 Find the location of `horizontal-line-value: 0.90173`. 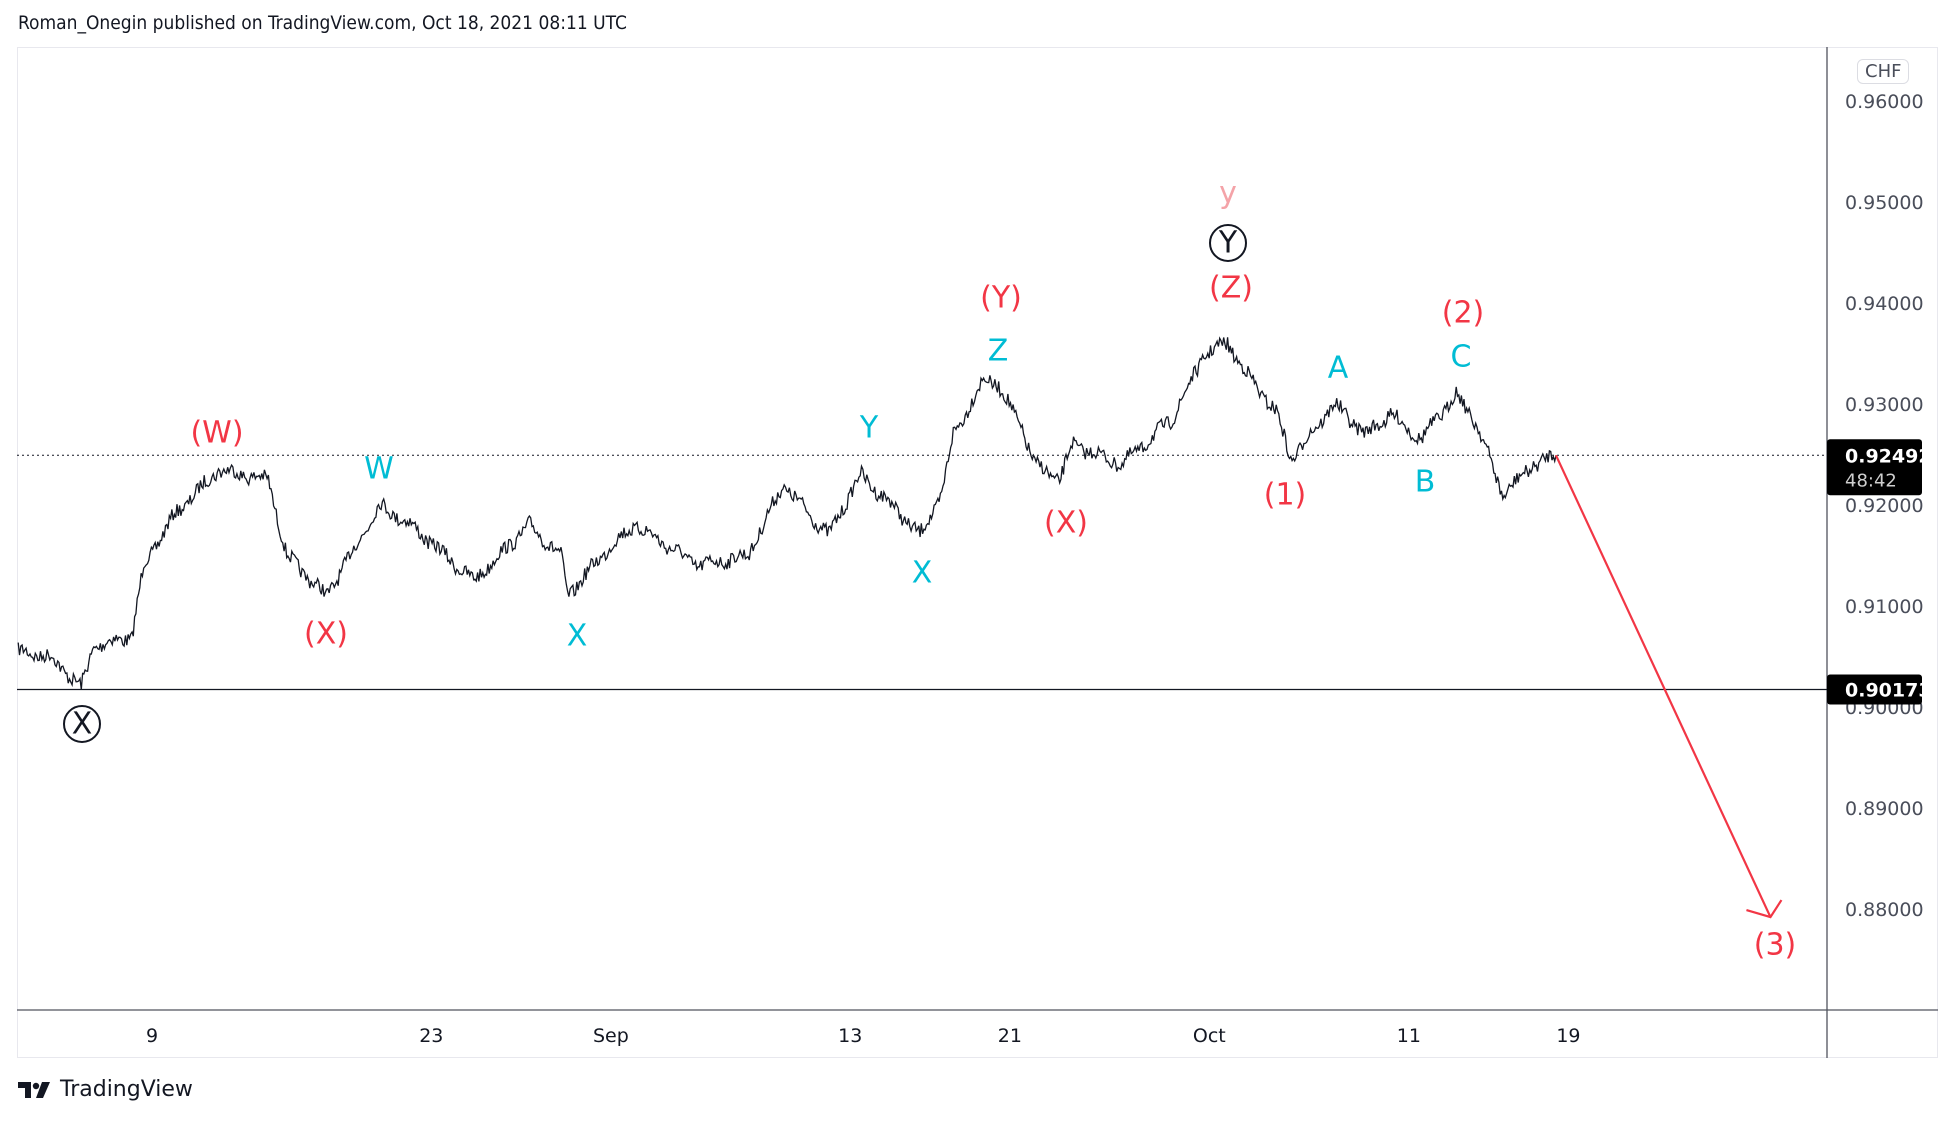

horizontal-line-value: 0.90173 is located at coordinates (1888, 691).